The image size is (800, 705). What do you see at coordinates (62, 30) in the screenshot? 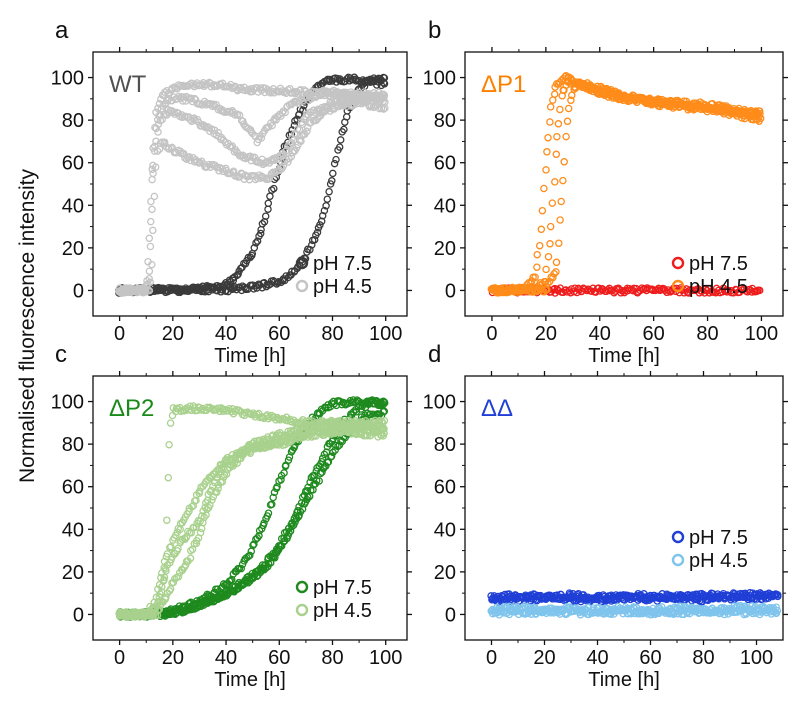
I see `panel-letter: a` at bounding box center [62, 30].